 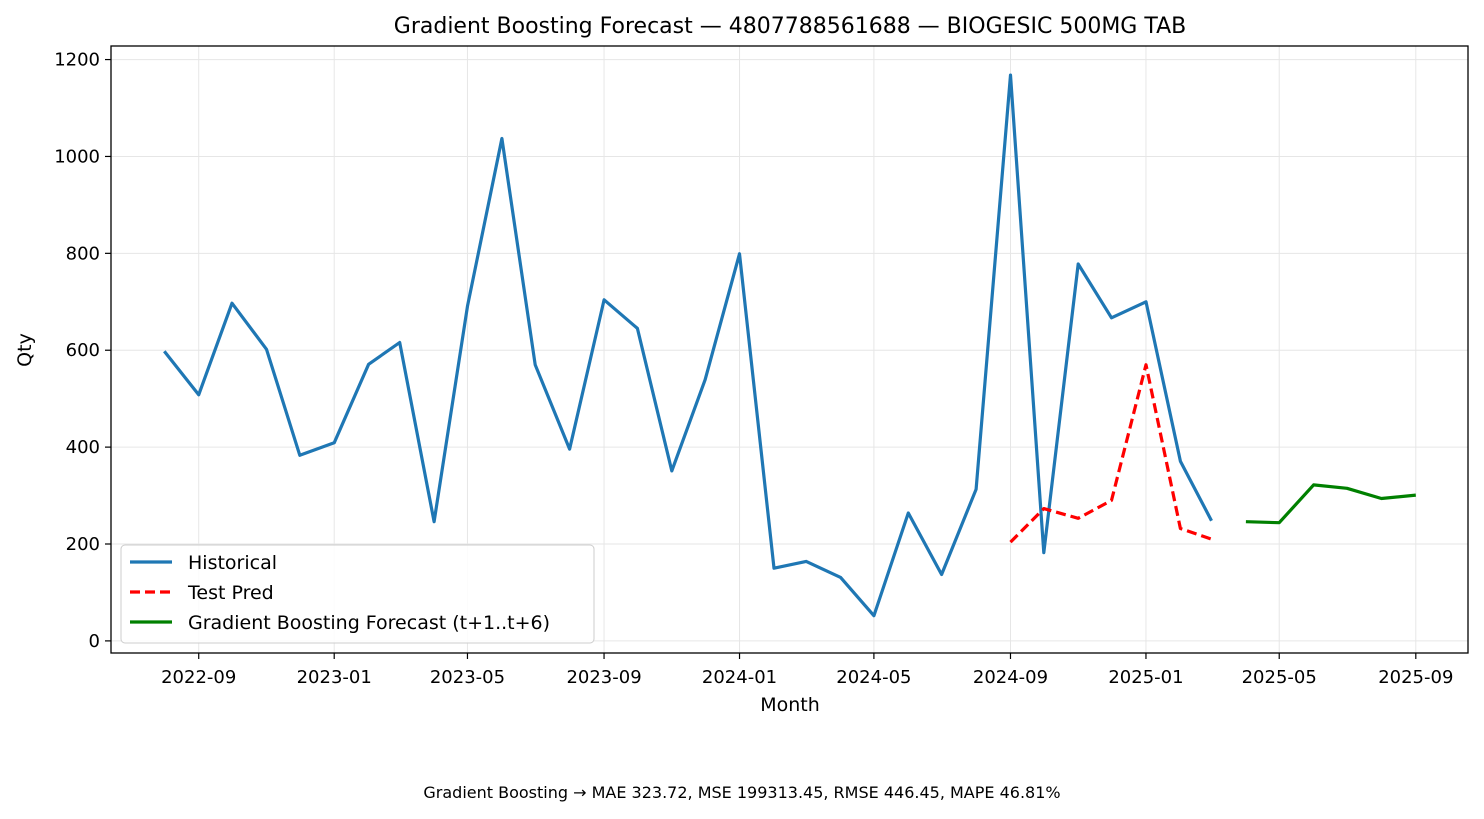 What do you see at coordinates (232, 563) in the screenshot?
I see `legend-label: Historical` at bounding box center [232, 563].